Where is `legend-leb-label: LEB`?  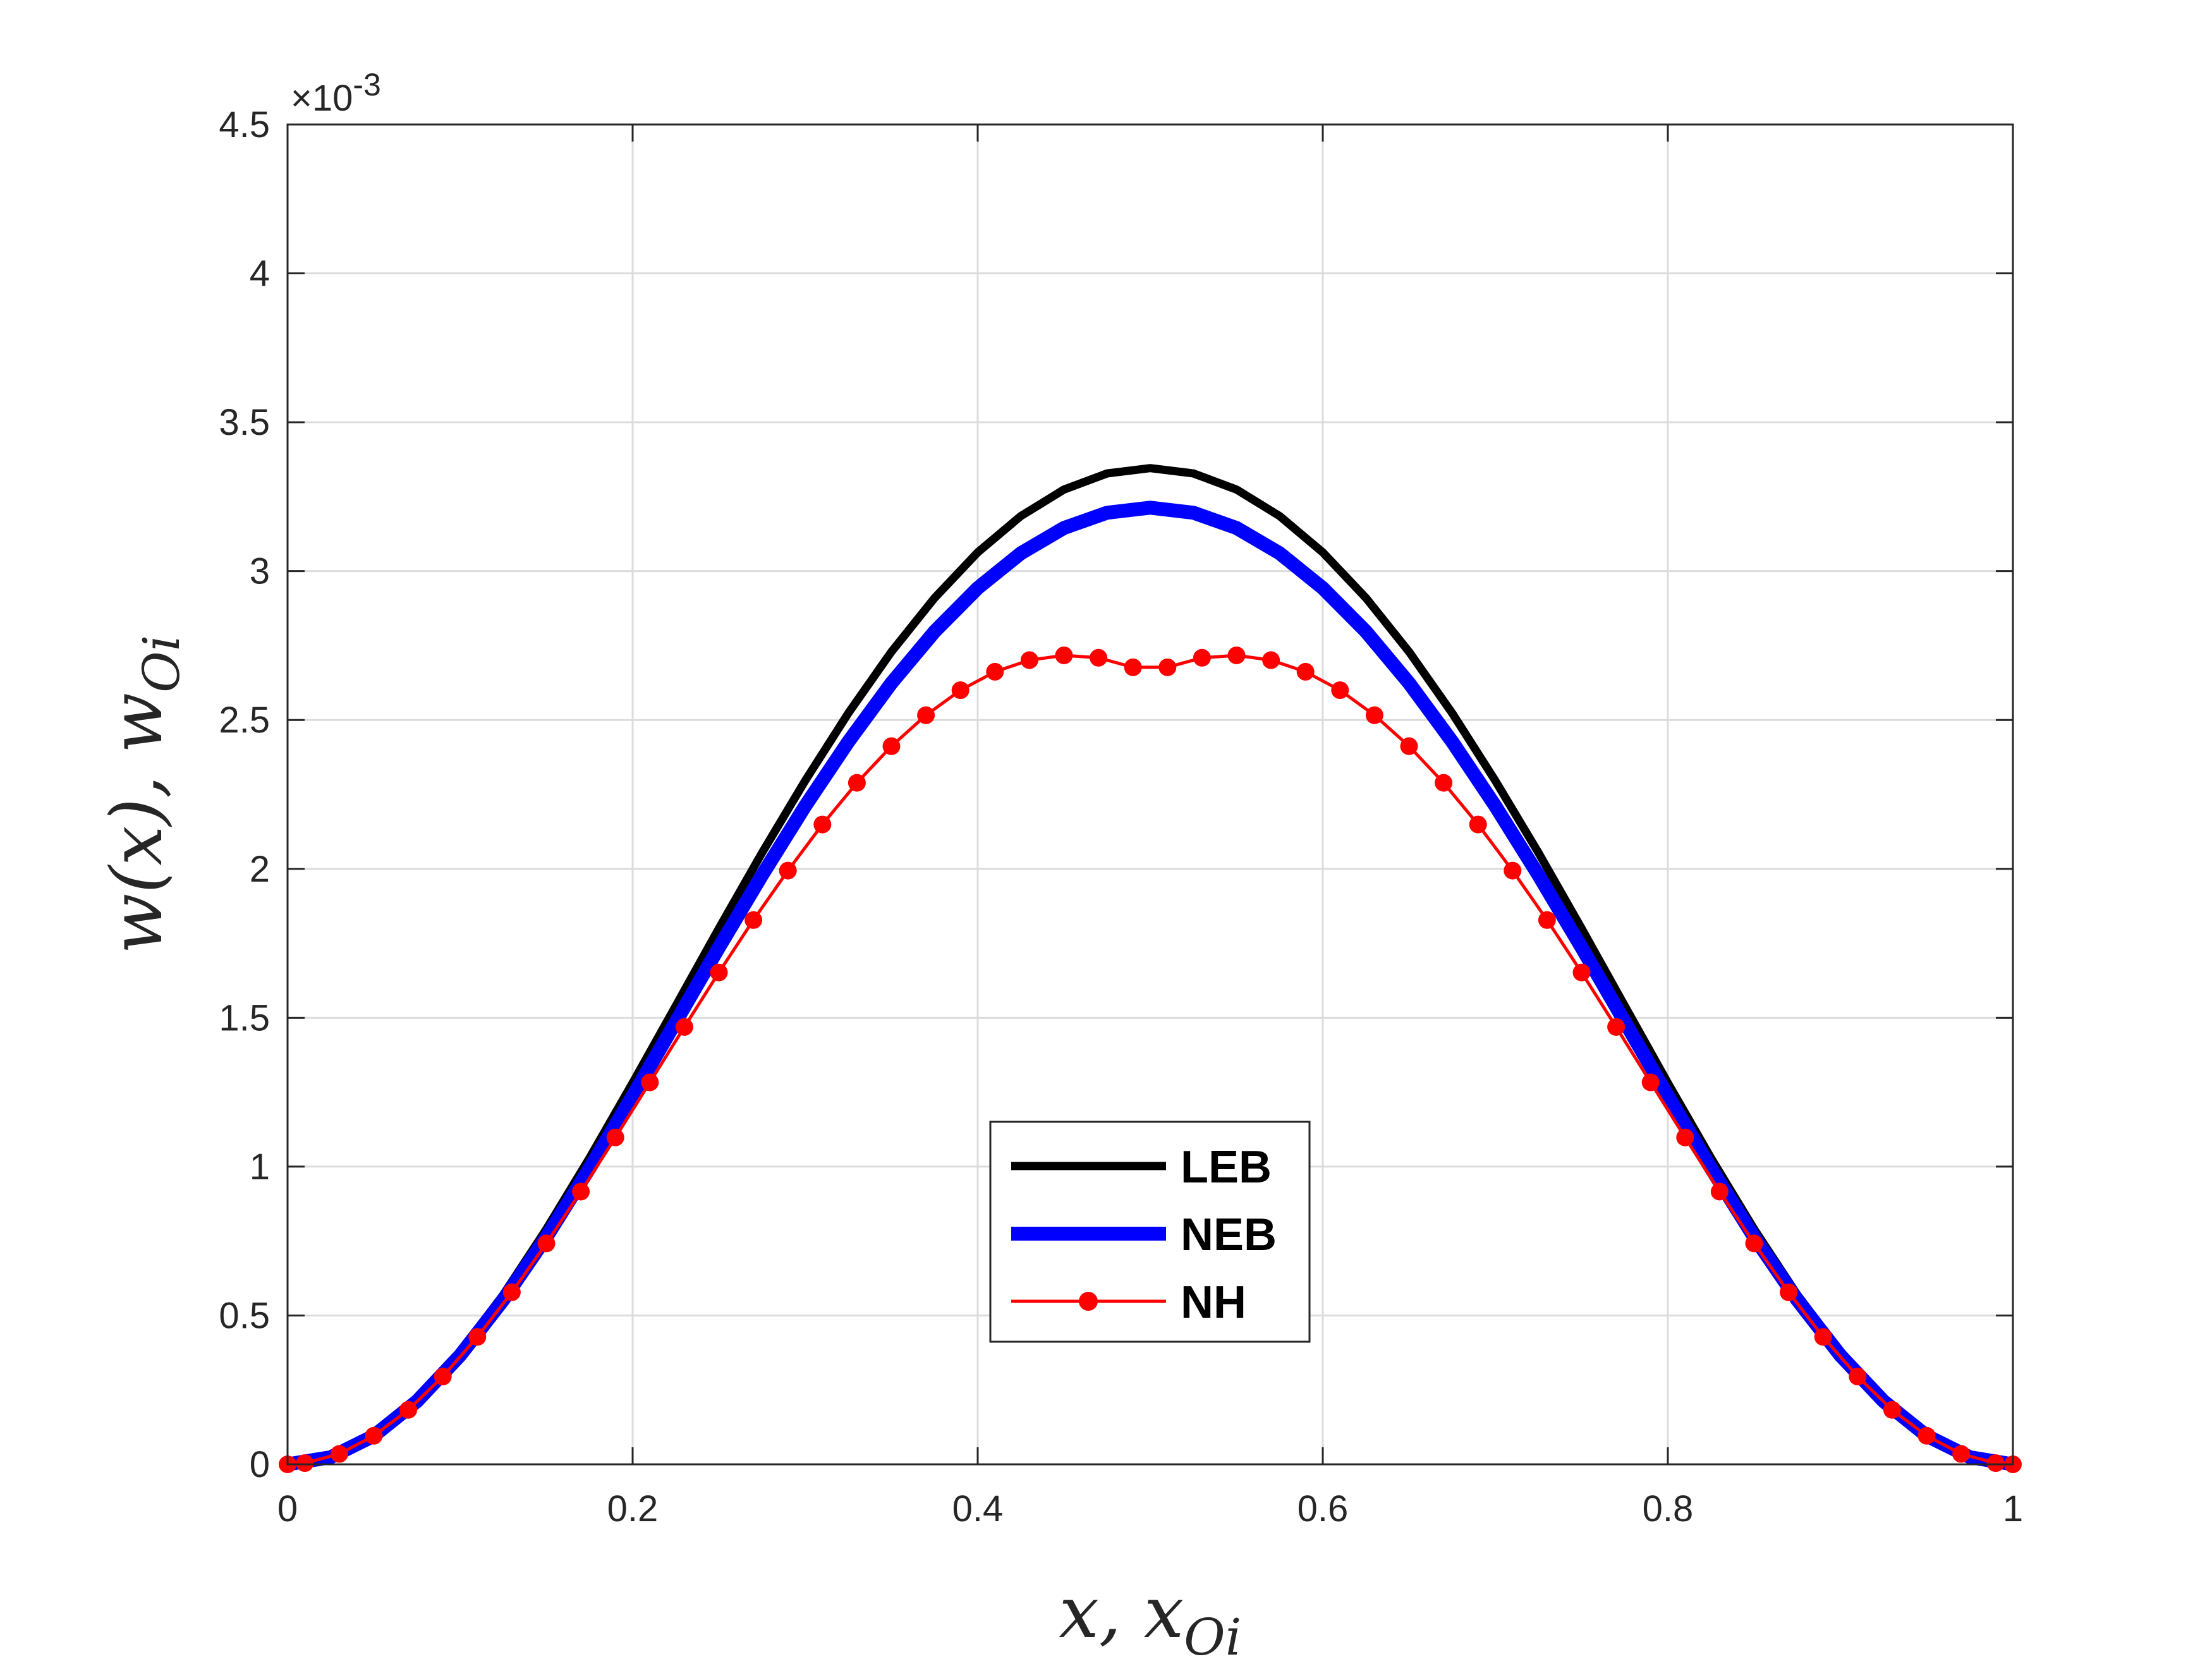
legend-leb-label: LEB is located at coordinates (1226, 1167).